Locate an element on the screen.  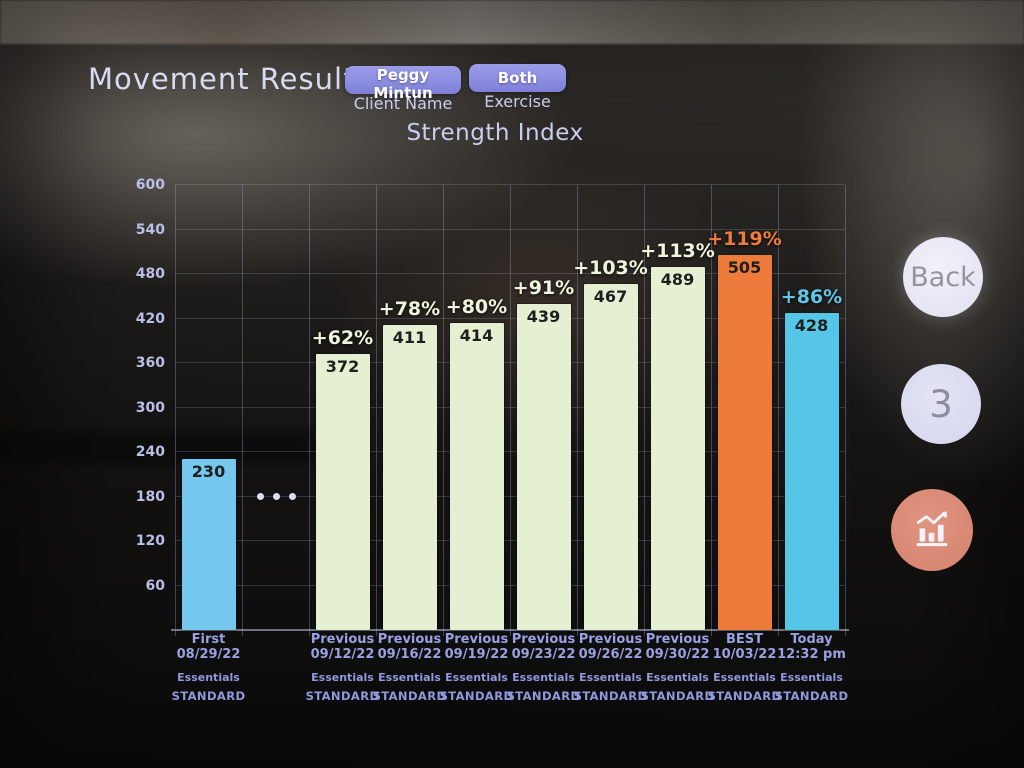
y-axis-label: 420 is located at coordinates (150, 318).